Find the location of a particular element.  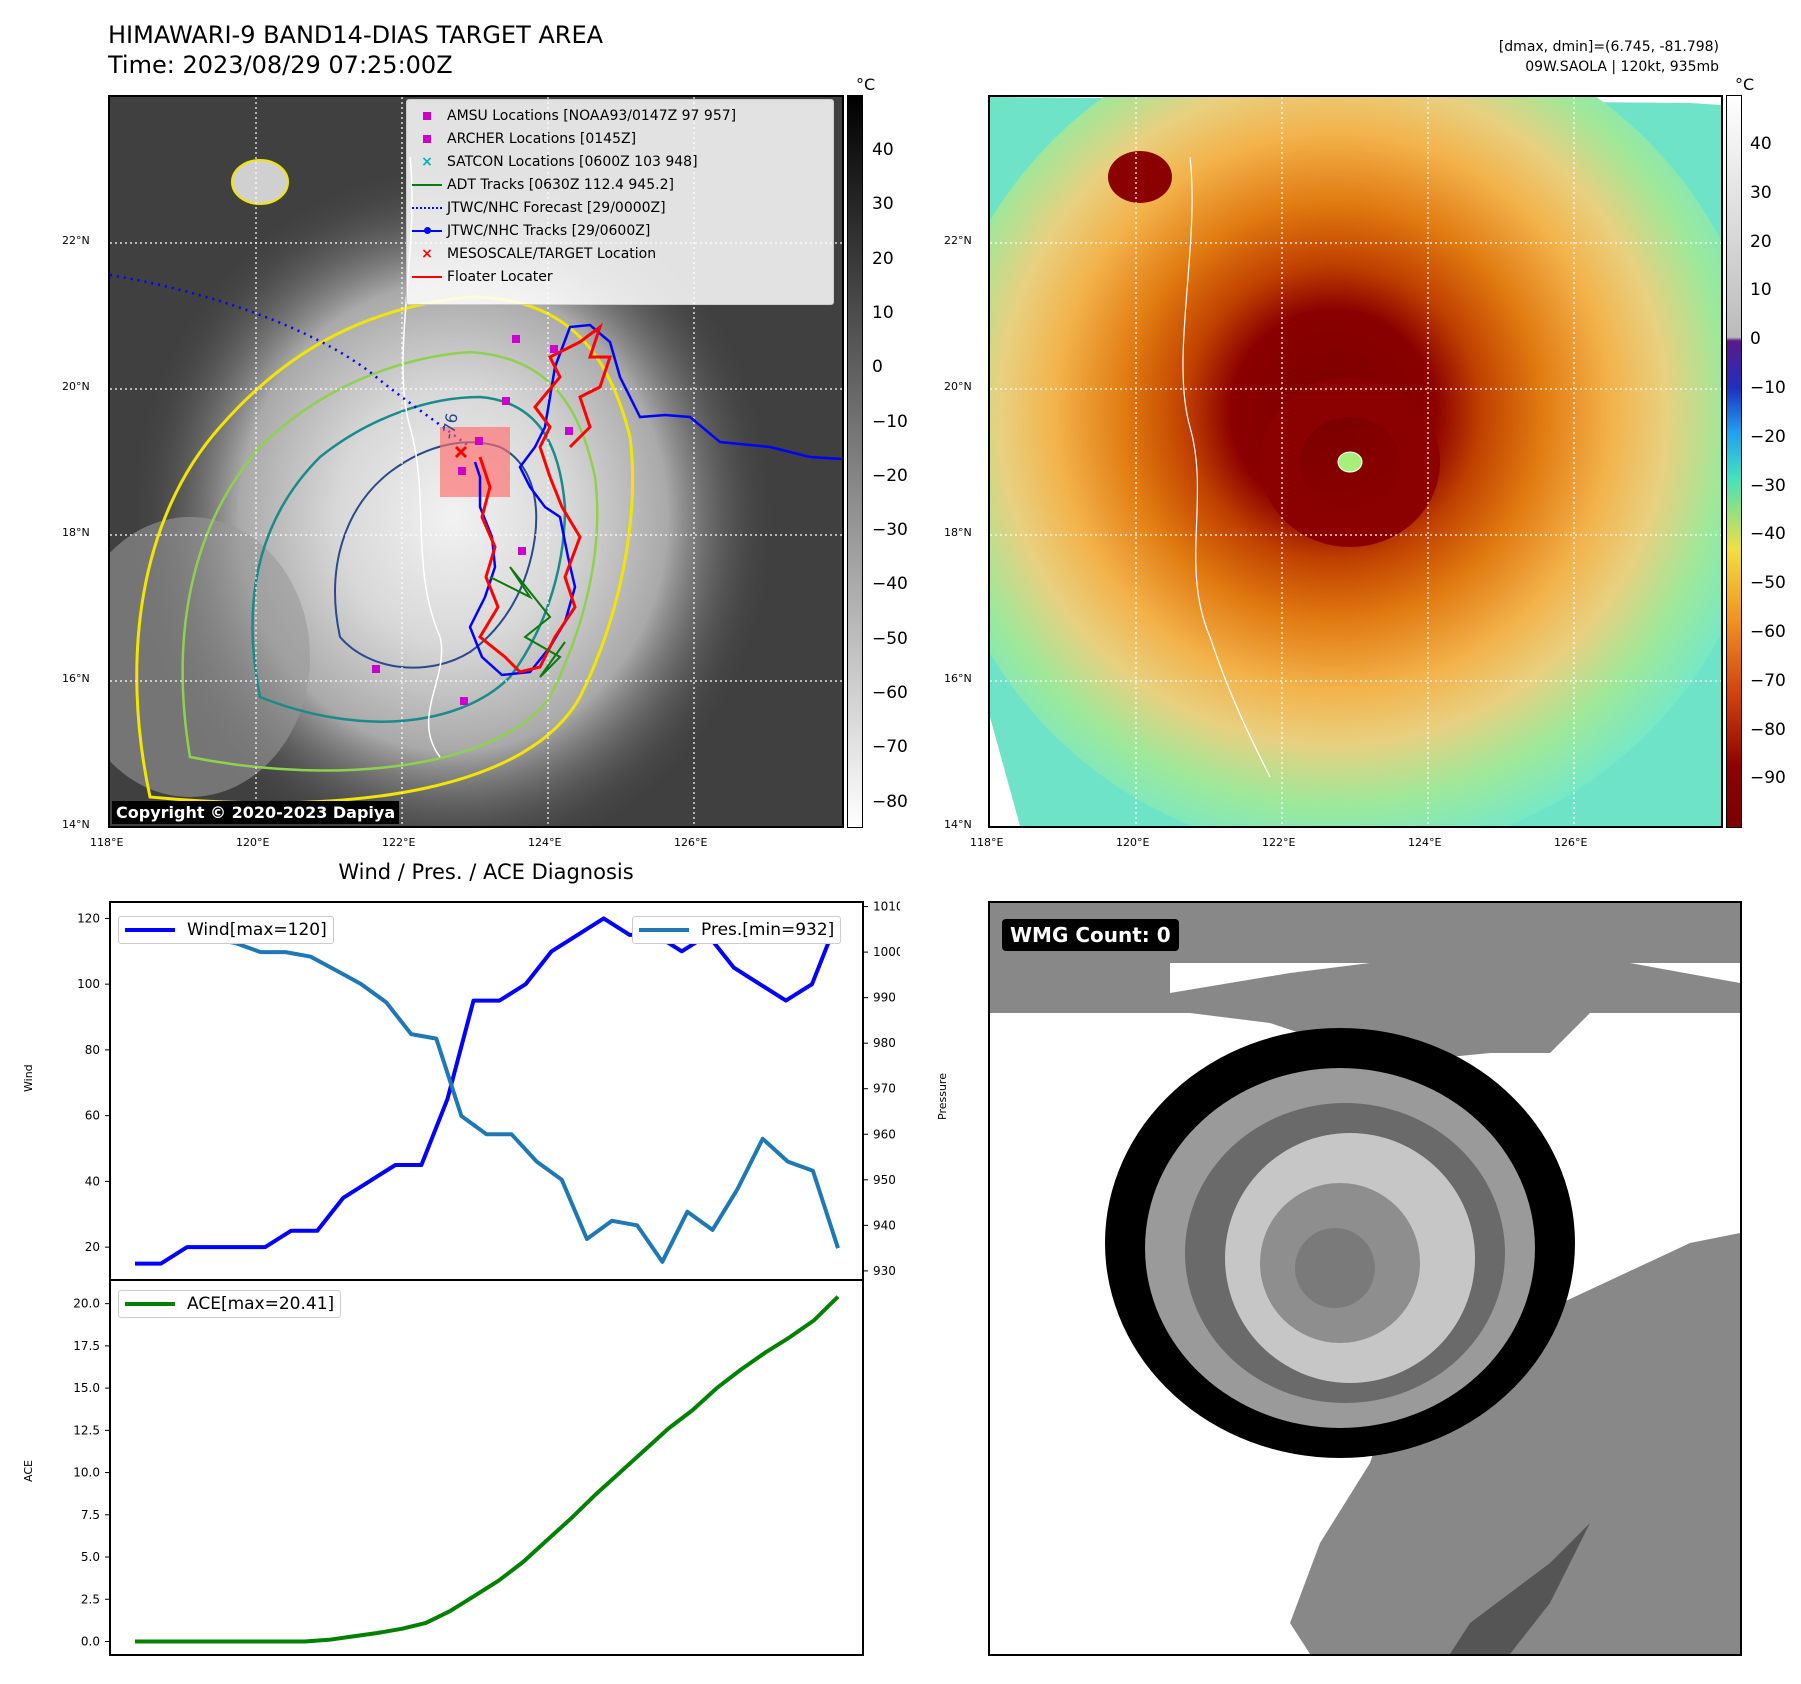

ace-ylabel: ACE is located at coordinates (28, 1471).